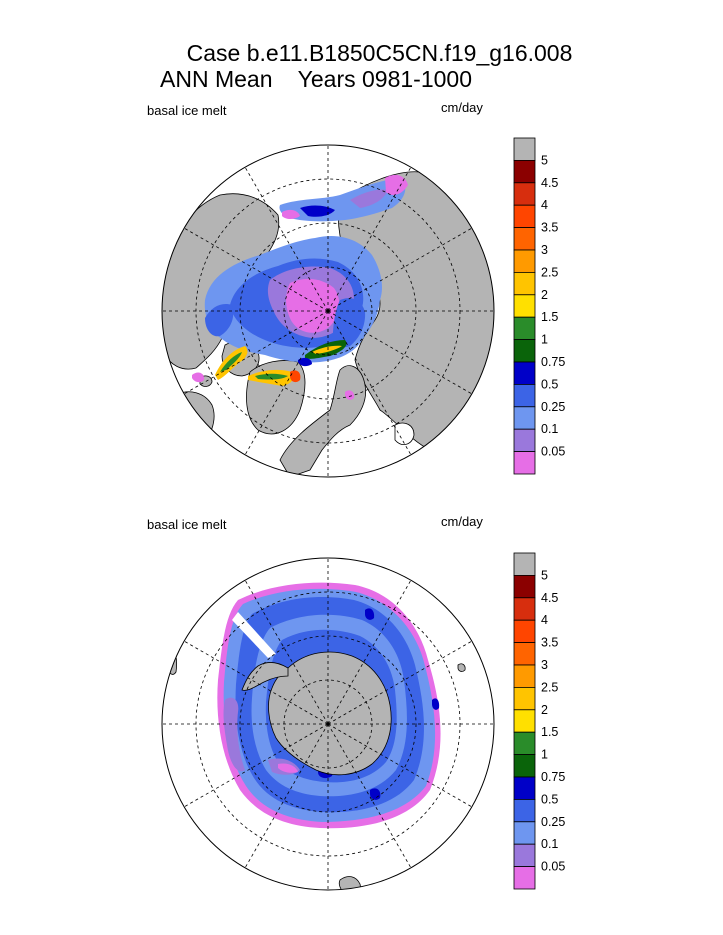 The width and height of the screenshot is (723, 935). What do you see at coordinates (187, 110) in the screenshot?
I see `north-variable-label: basal ice melt` at bounding box center [187, 110].